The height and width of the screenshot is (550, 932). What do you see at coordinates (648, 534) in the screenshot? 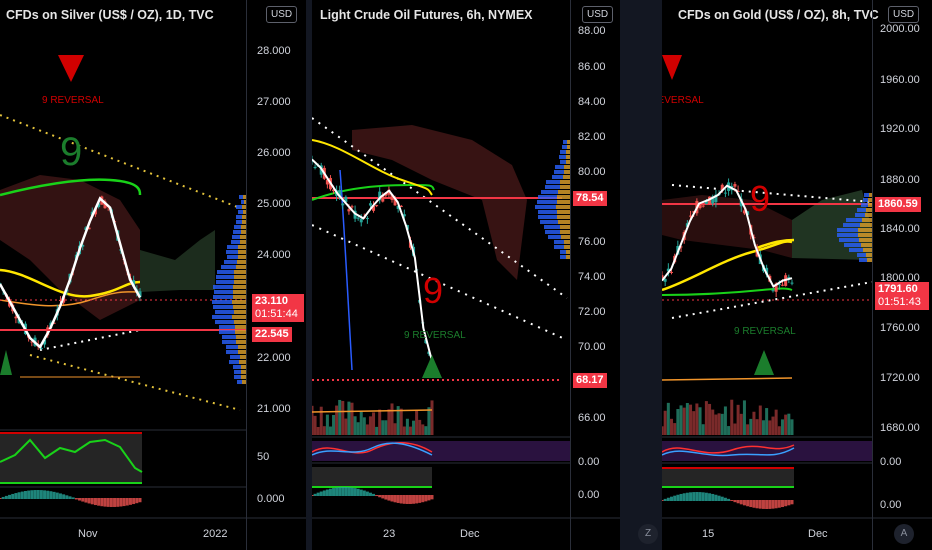
I see `z-button: Z` at bounding box center [648, 534].